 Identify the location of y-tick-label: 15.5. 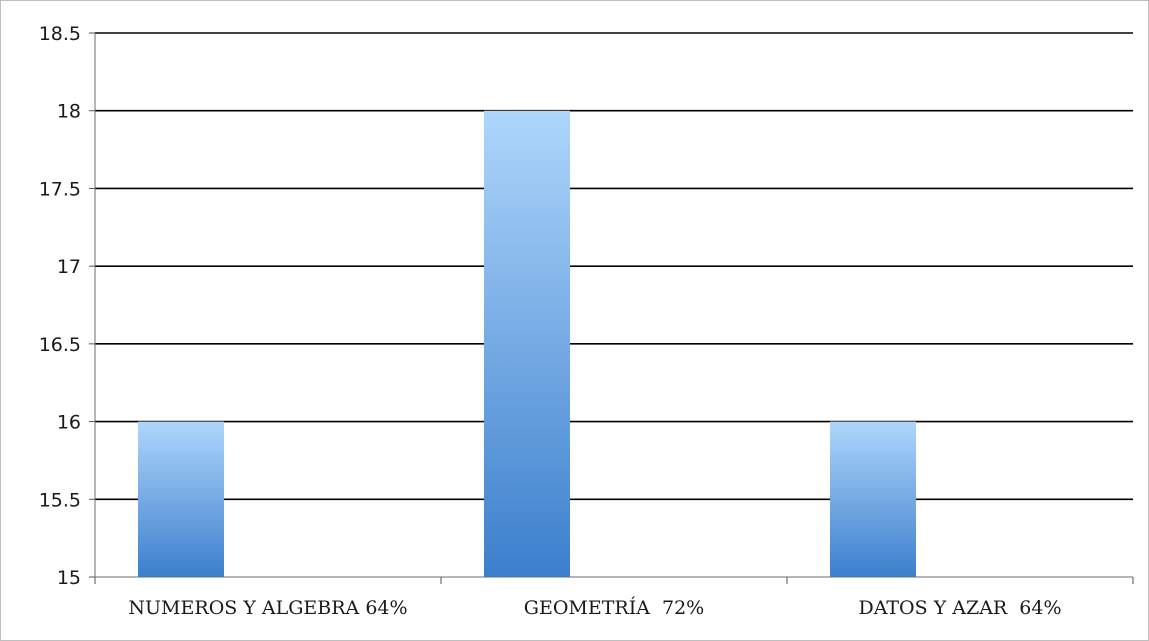
(60, 500).